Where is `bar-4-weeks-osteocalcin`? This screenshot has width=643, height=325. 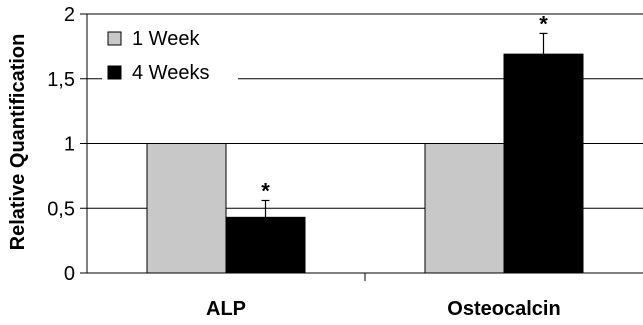 bar-4-weeks-osteocalcin is located at coordinates (543, 163).